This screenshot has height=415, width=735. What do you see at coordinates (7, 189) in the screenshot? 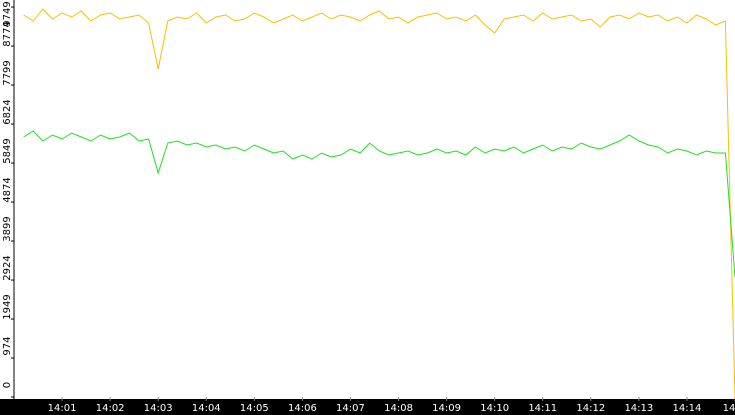
I see `y-tick-label: 4874` at bounding box center [7, 189].